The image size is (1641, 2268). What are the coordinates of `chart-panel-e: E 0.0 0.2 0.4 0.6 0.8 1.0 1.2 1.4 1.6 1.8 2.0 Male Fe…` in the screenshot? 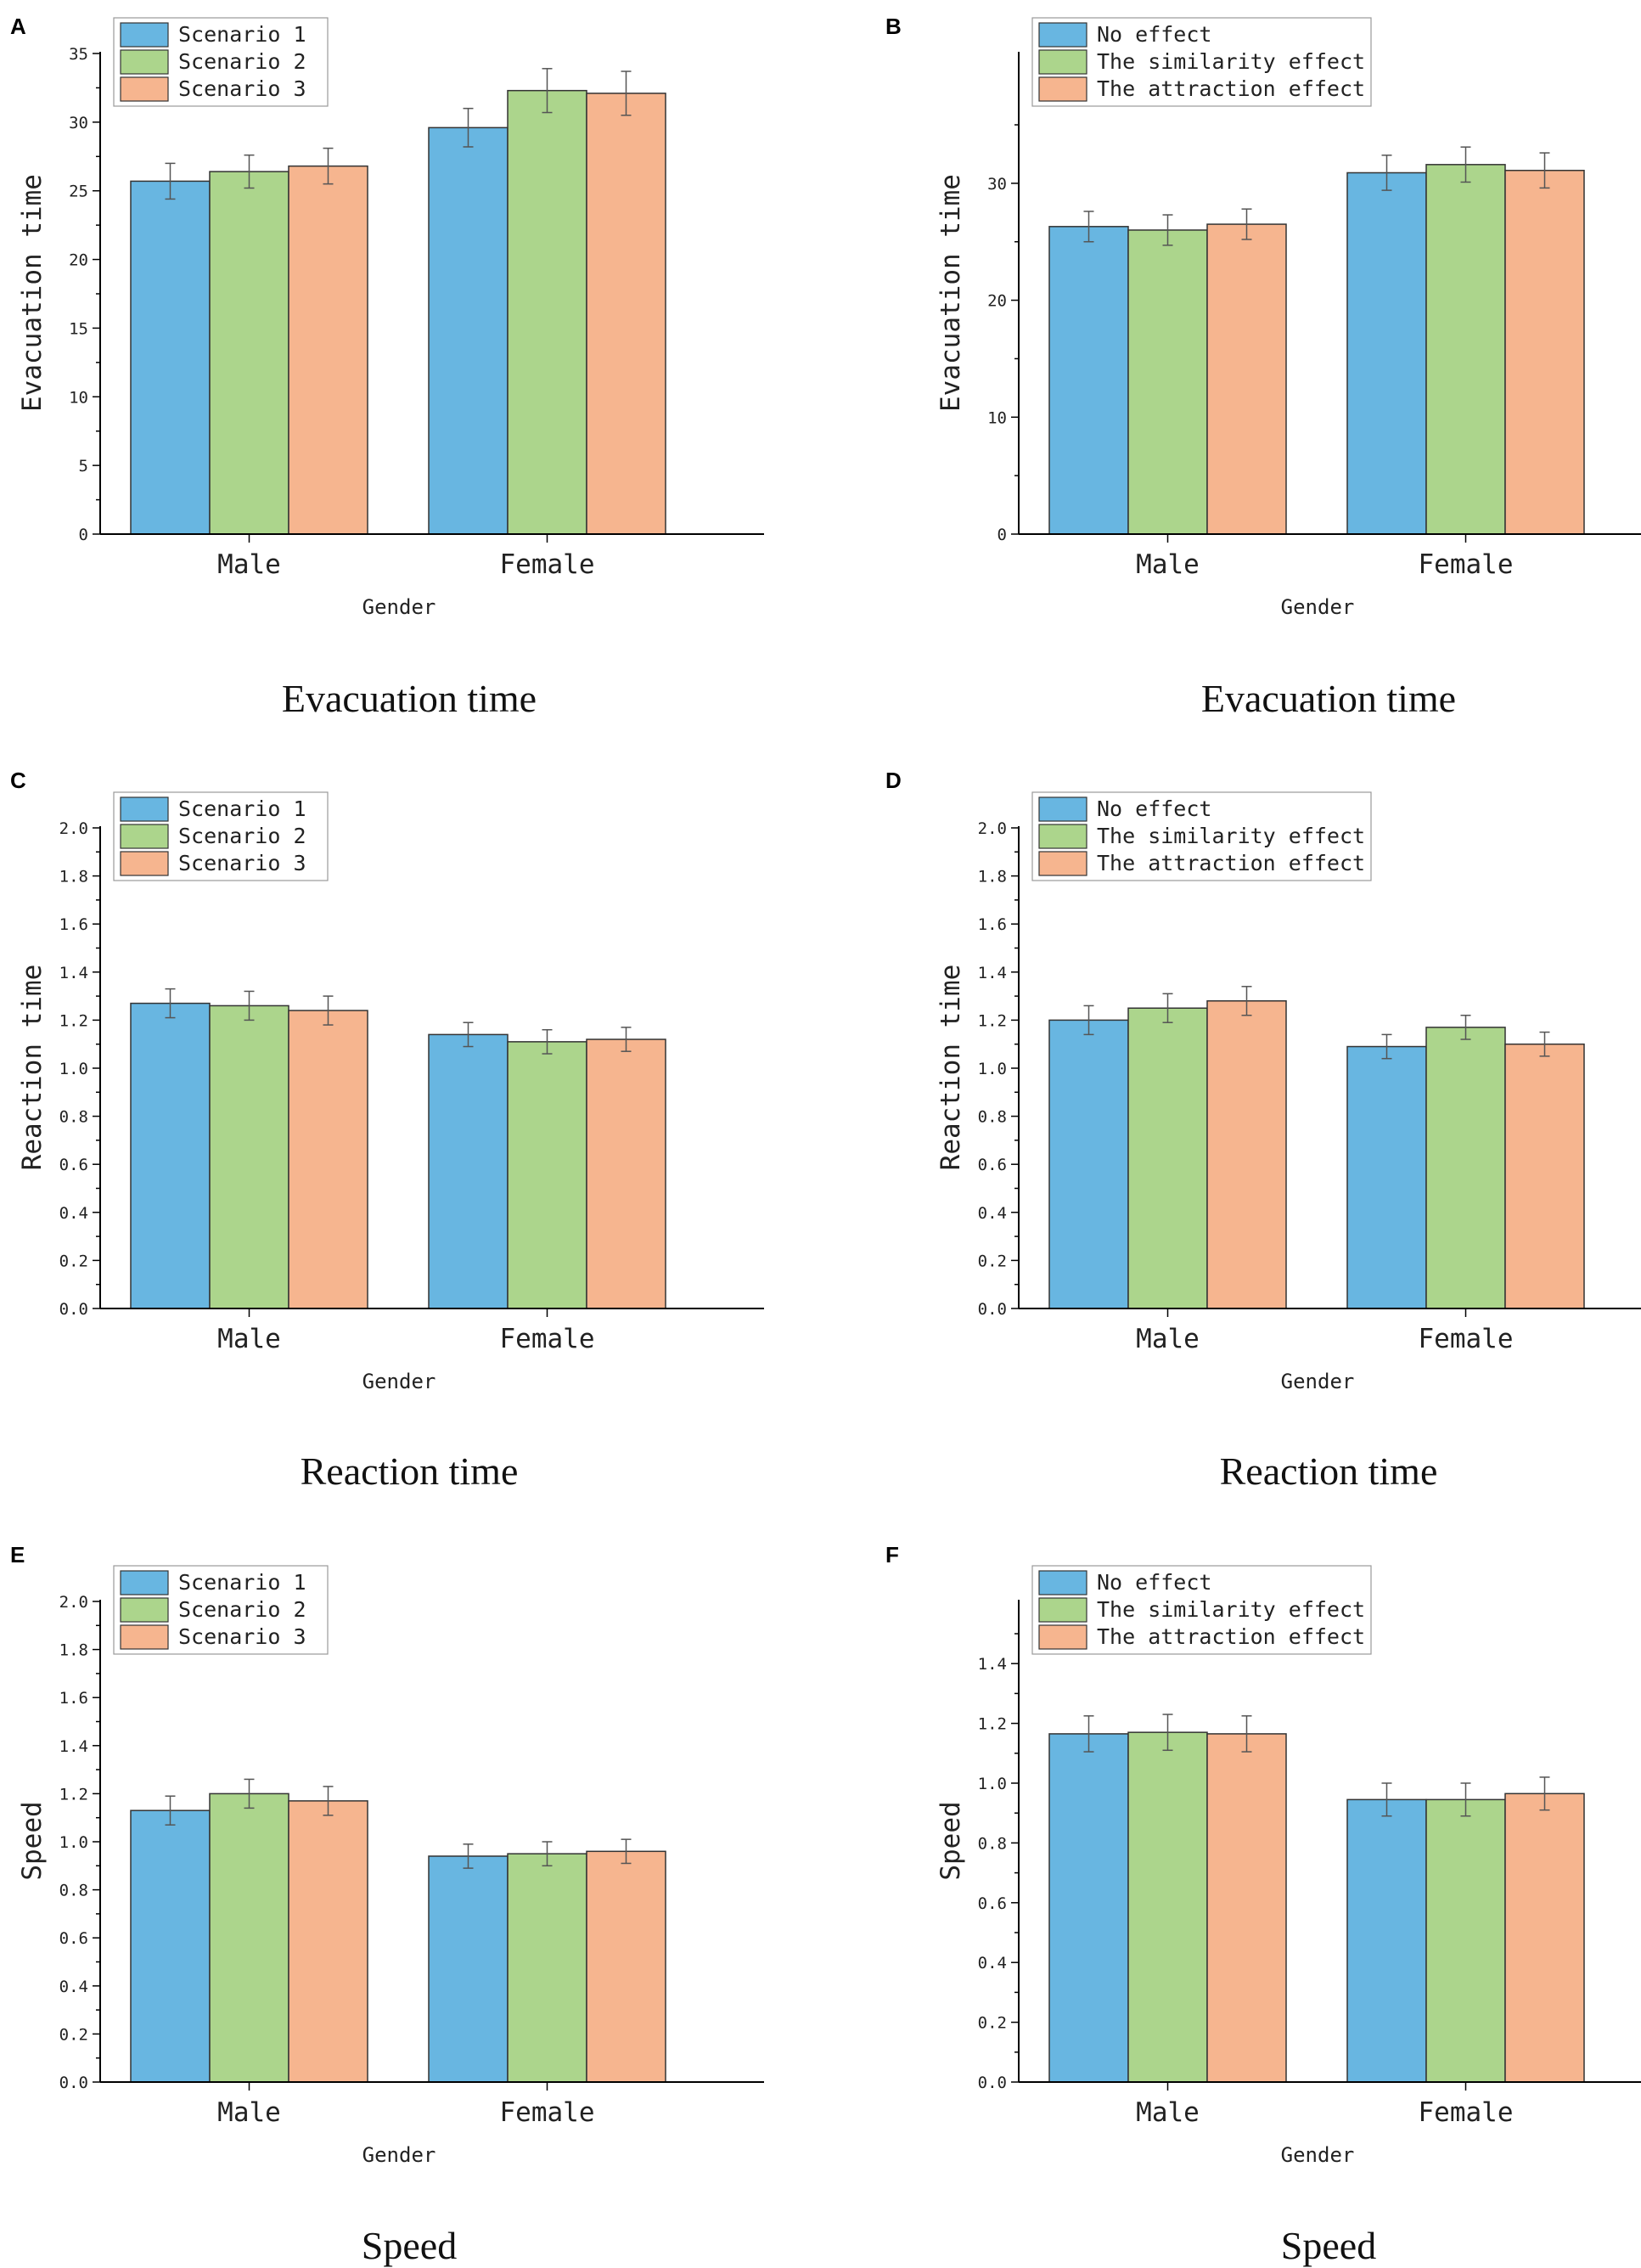 It's located at (387, 1904).